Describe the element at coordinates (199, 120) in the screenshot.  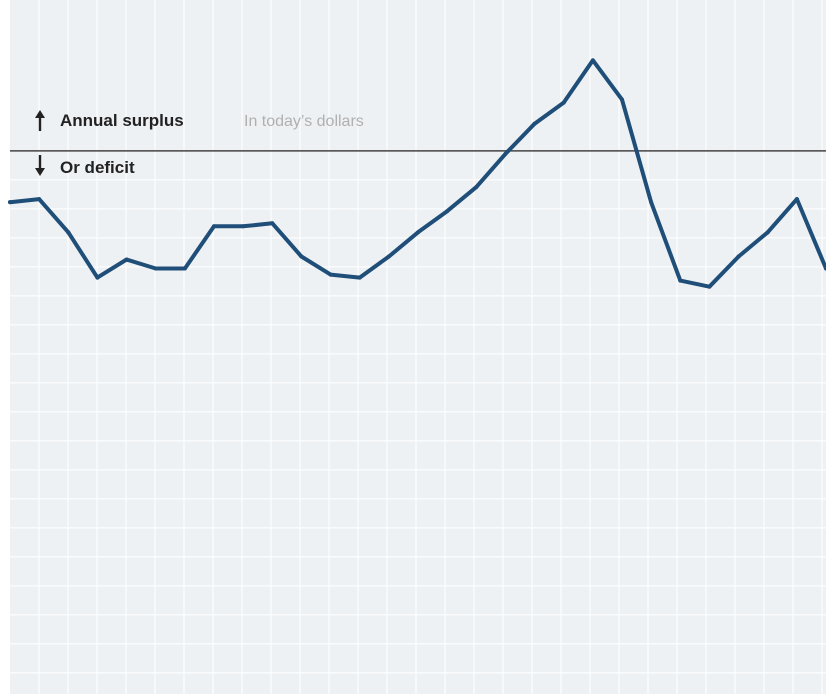
I see `surplus-annotation: Annual surplus In today’s dollars` at that location.